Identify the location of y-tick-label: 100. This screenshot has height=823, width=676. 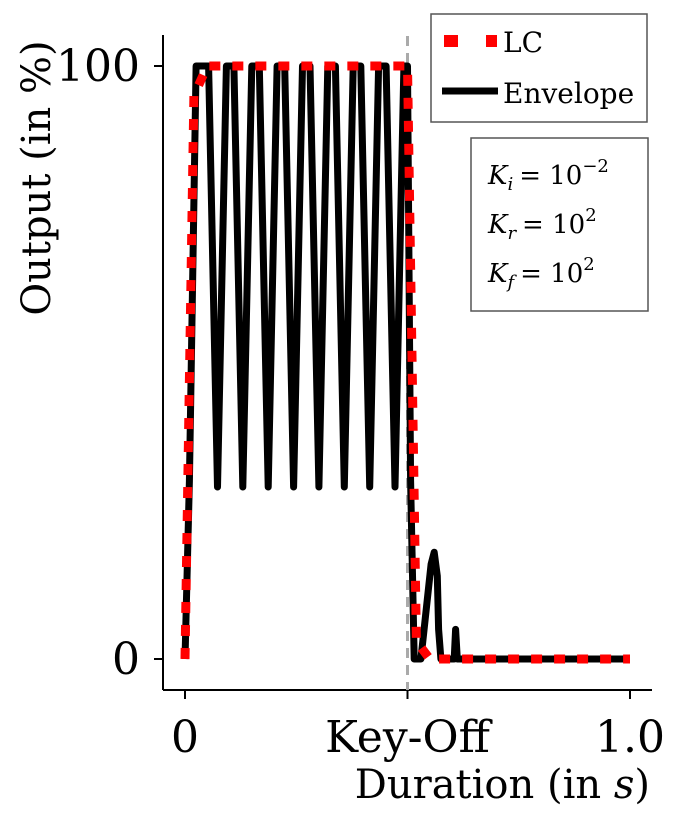
(98, 66).